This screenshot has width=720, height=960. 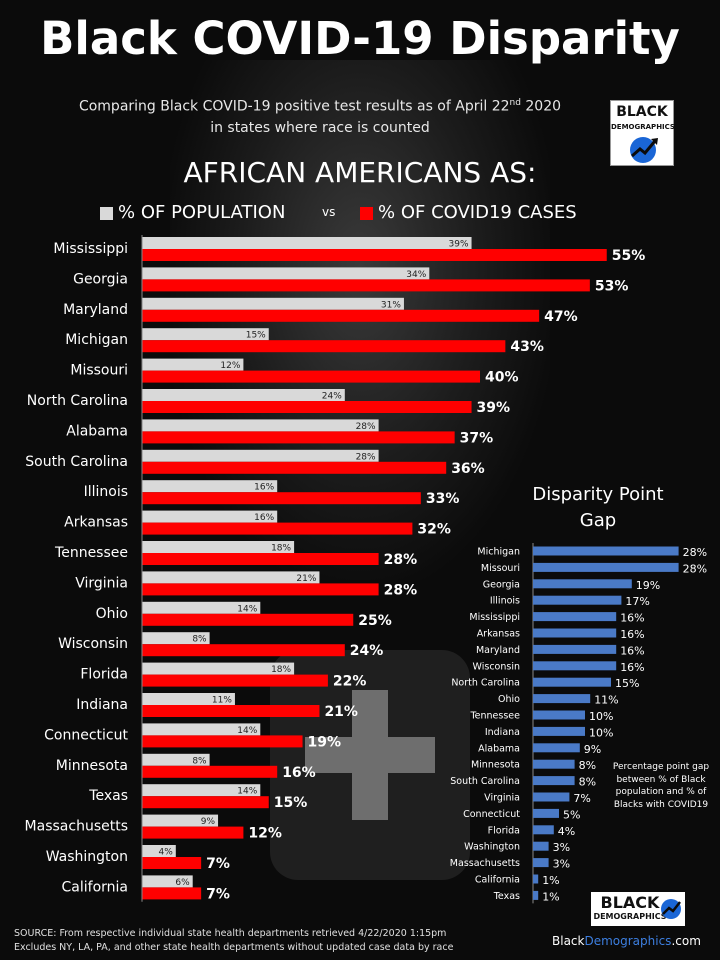 I want to click on site-url: BlackDemographics.com, so click(x=626, y=941).